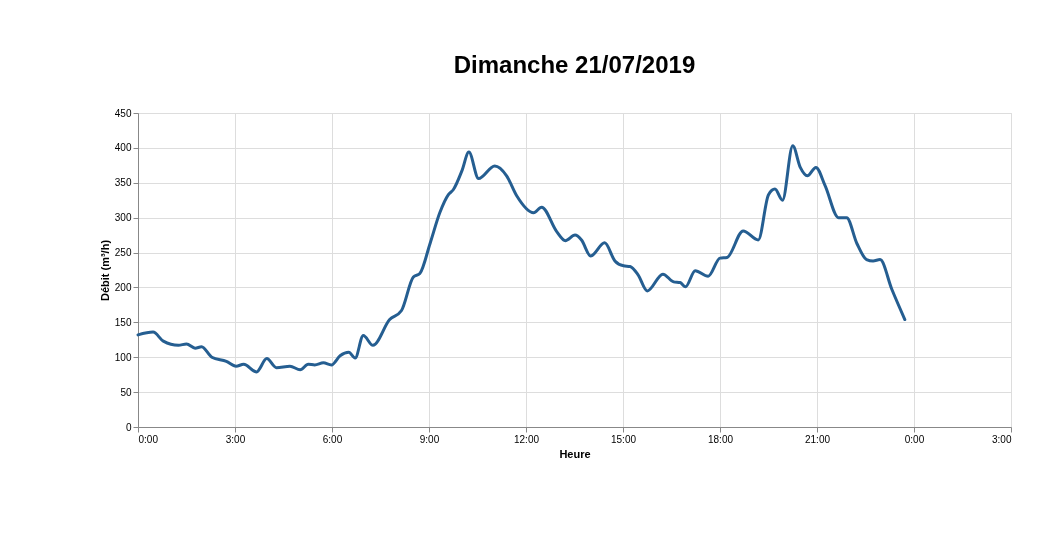  I want to click on y-tick-label: 250, so click(123, 253).